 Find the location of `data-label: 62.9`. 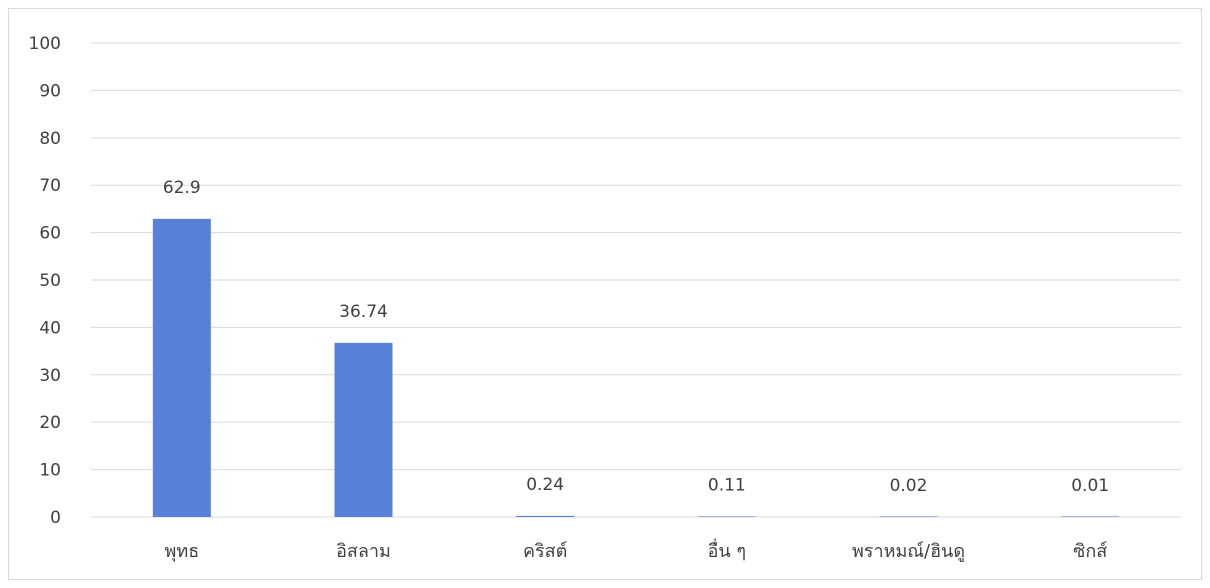

data-label: 62.9 is located at coordinates (182, 188).